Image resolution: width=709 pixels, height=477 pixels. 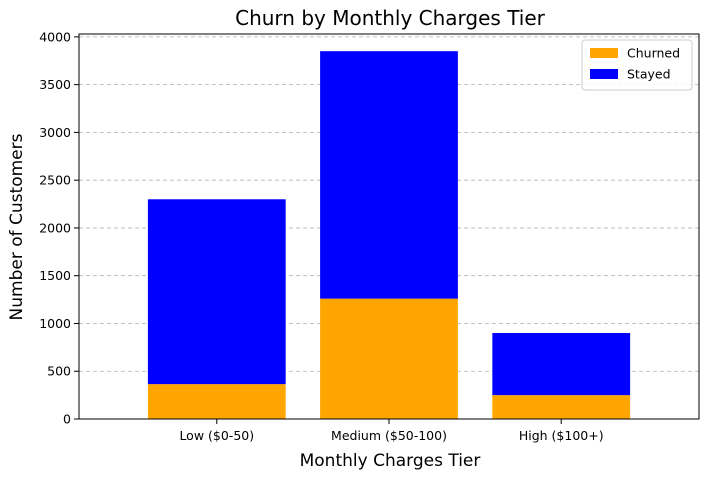 What do you see at coordinates (55, 132) in the screenshot?
I see `y-tick-label: 3000` at bounding box center [55, 132].